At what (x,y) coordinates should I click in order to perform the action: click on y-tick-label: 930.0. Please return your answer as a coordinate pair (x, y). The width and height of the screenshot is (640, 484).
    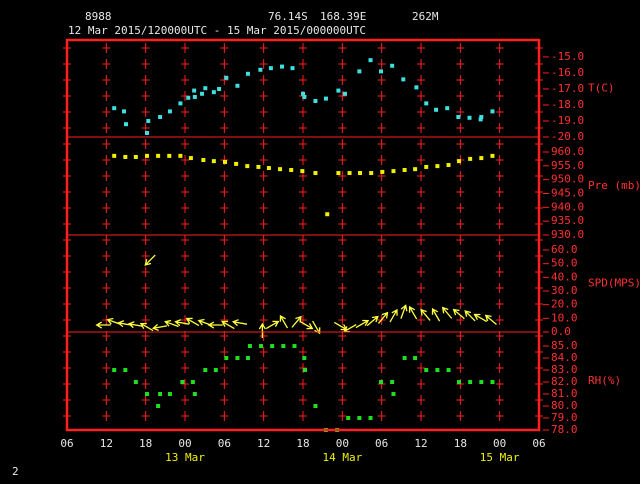
    Looking at the image, I should click on (567, 234).